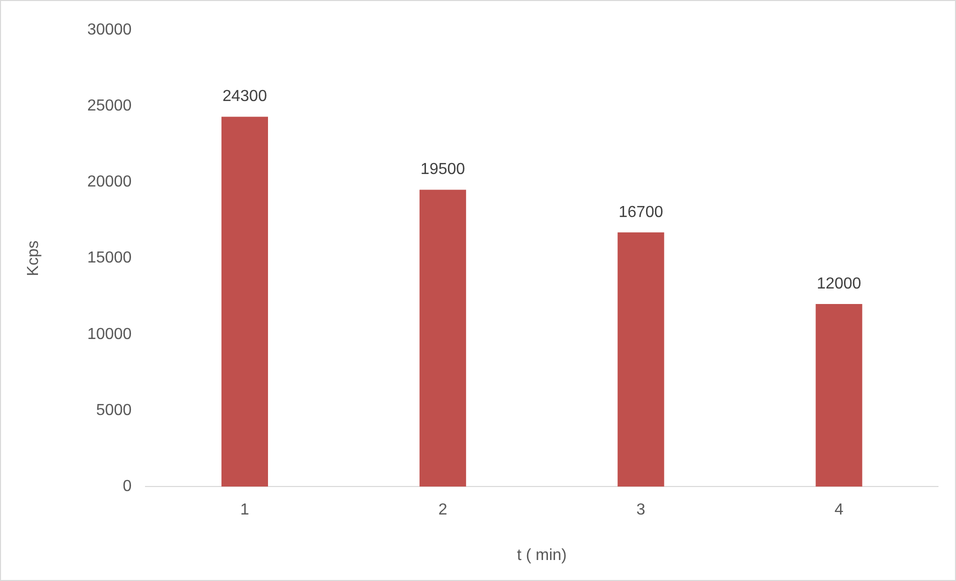  Describe the element at coordinates (245, 510) in the screenshot. I see `x-tick-label: 1` at that location.